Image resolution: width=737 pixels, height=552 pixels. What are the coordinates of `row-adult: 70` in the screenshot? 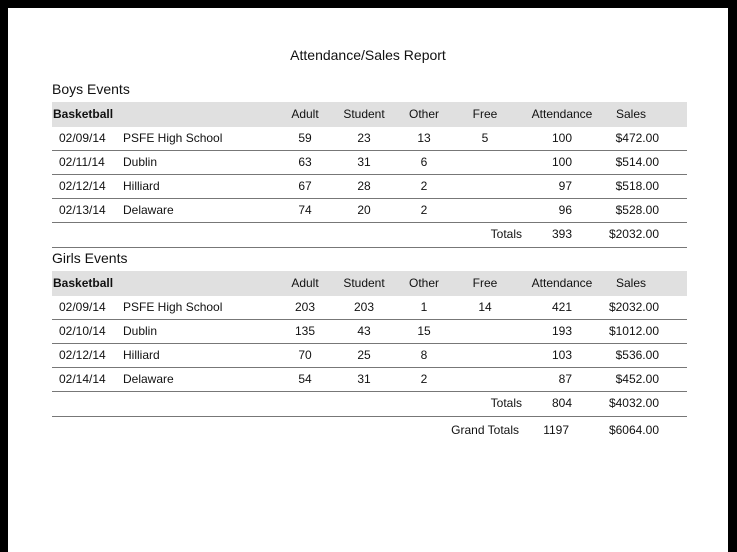 It's located at (305, 355).